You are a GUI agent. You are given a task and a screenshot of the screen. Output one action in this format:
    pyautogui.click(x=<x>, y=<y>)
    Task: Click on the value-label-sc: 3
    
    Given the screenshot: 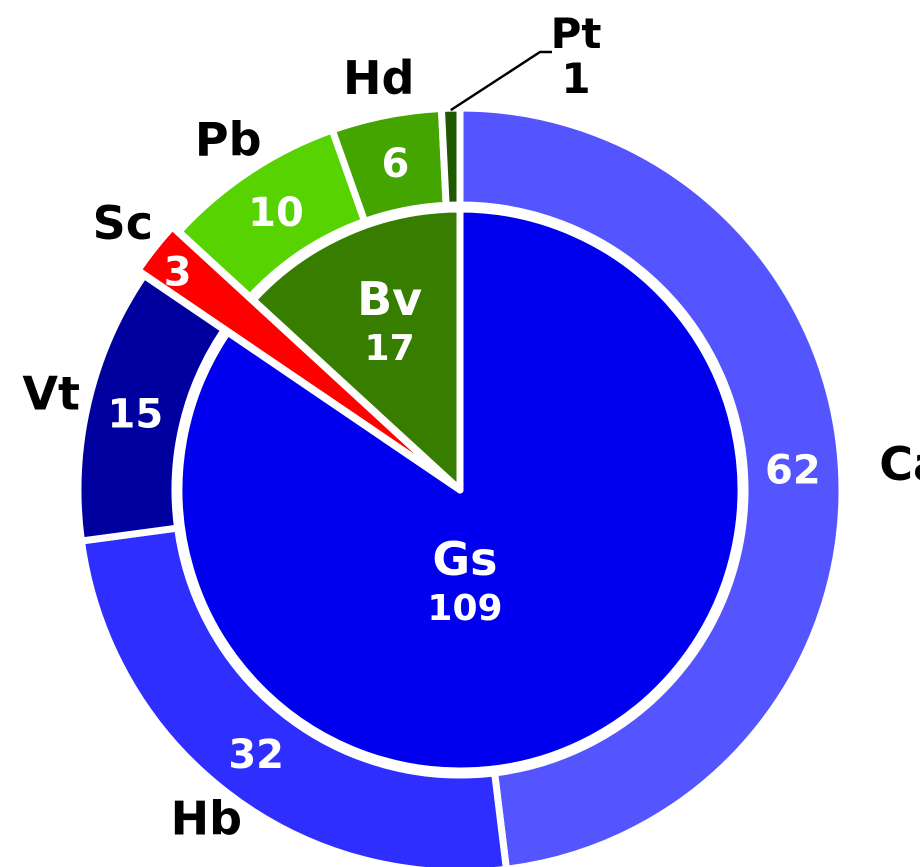 What is the action you would take?
    pyautogui.click(x=178, y=273)
    